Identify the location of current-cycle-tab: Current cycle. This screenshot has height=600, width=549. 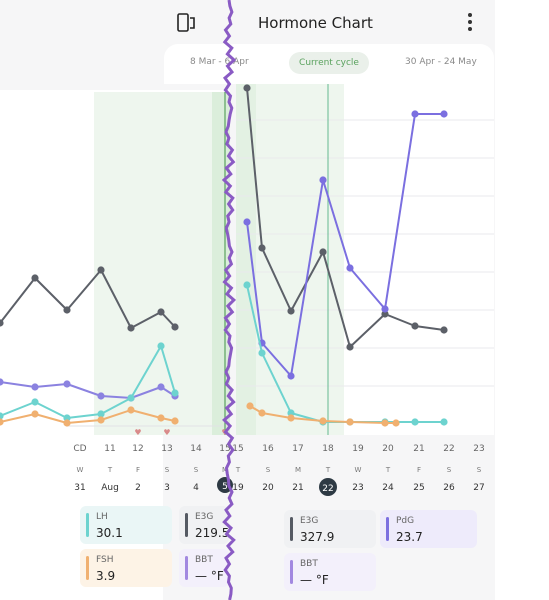
(329, 63).